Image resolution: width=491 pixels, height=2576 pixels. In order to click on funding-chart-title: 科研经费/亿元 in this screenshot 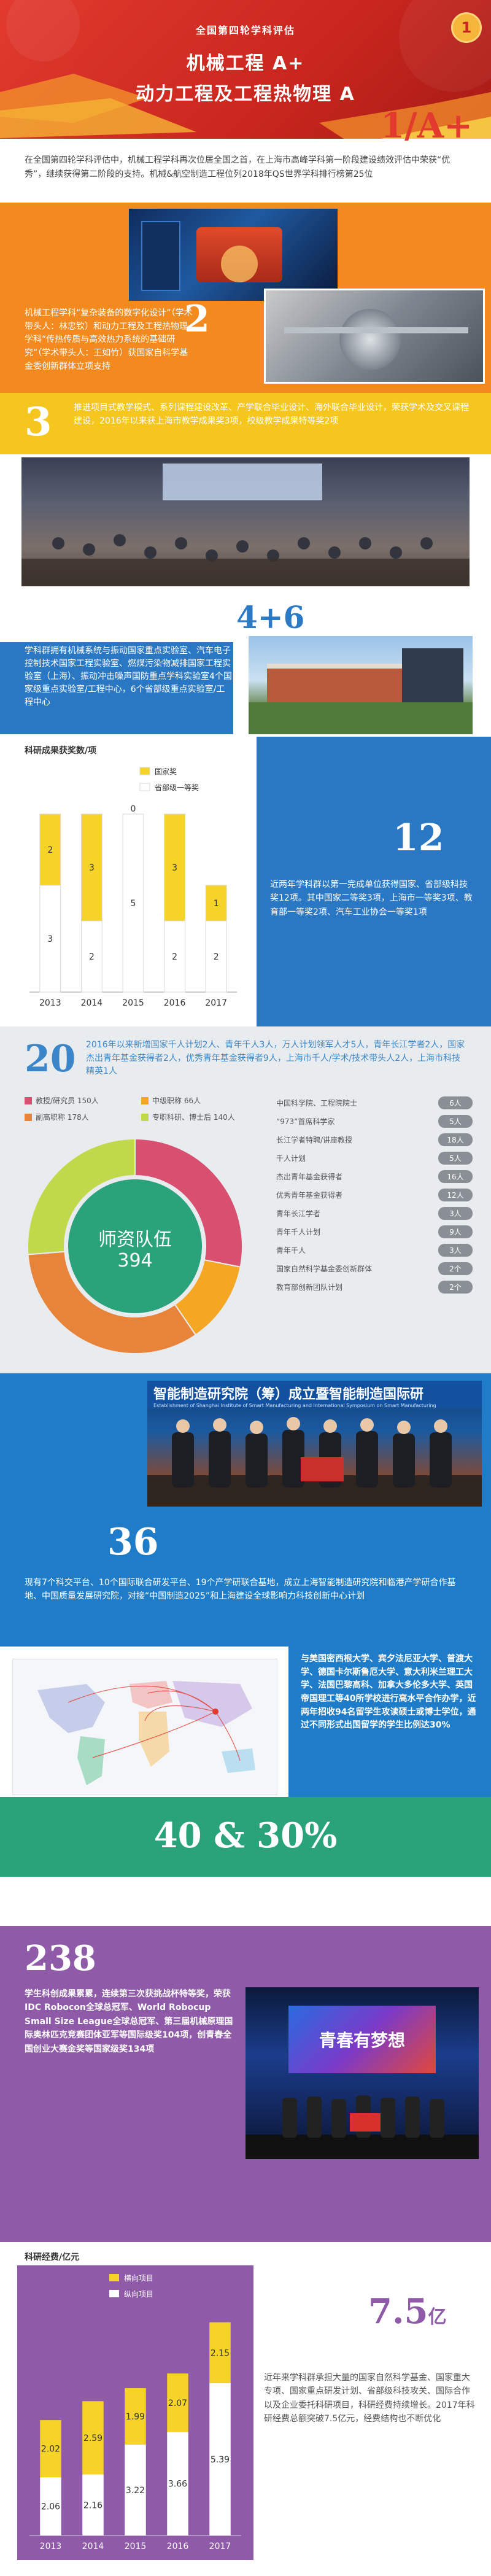, I will do `click(52, 2257)`.